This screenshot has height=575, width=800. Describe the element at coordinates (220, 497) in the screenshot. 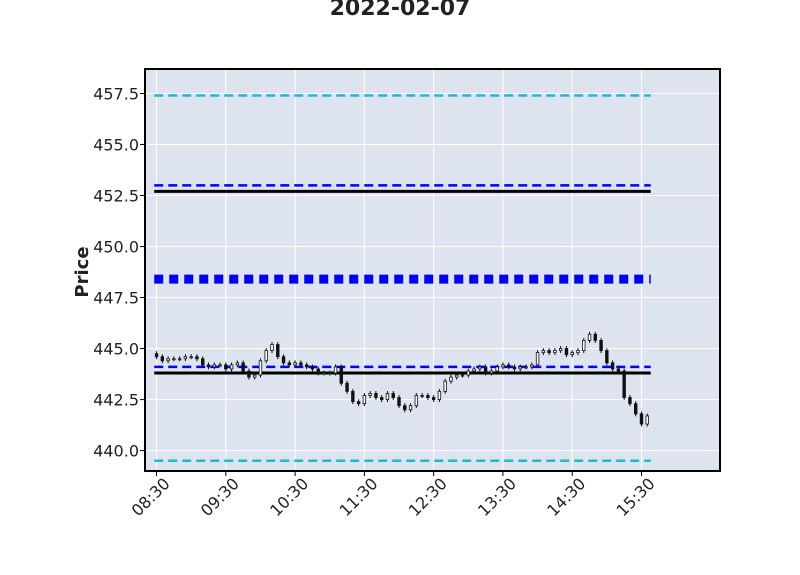

I see `x-tick-label: 09:30` at that location.